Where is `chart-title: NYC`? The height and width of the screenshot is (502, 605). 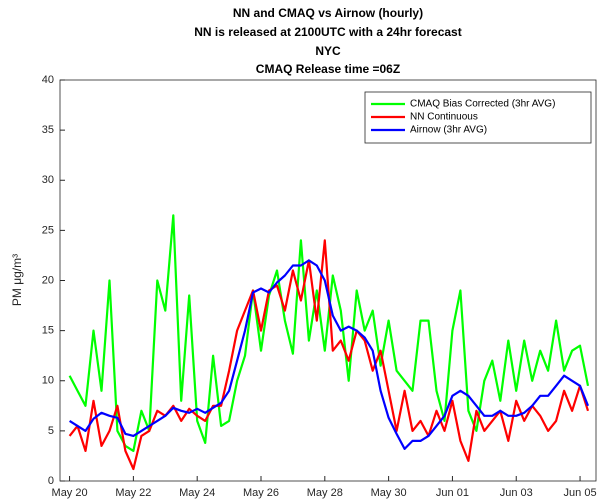 chart-title: NYC is located at coordinates (328, 51).